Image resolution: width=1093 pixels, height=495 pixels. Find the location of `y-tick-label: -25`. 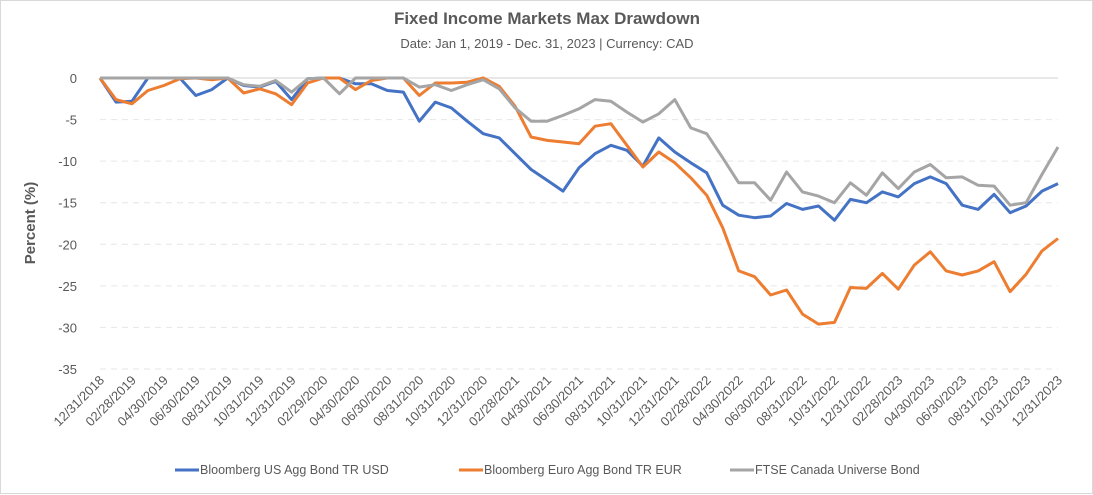

y-tick-label: -25 is located at coordinates (67, 286).